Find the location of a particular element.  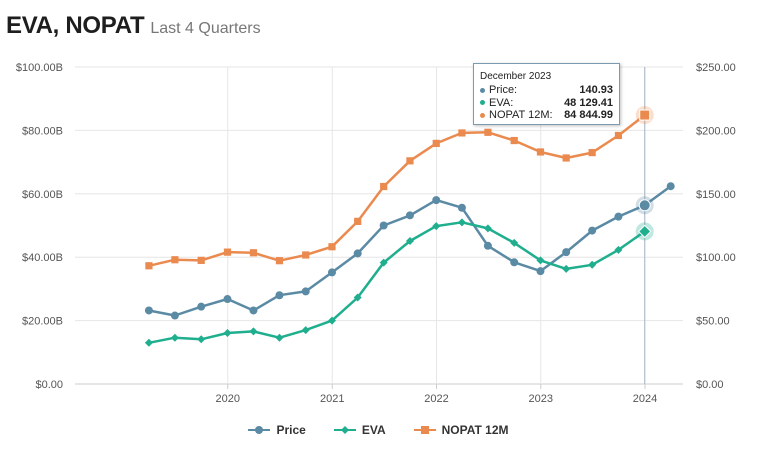

left-tick-label: $40.00B is located at coordinates (42, 258).